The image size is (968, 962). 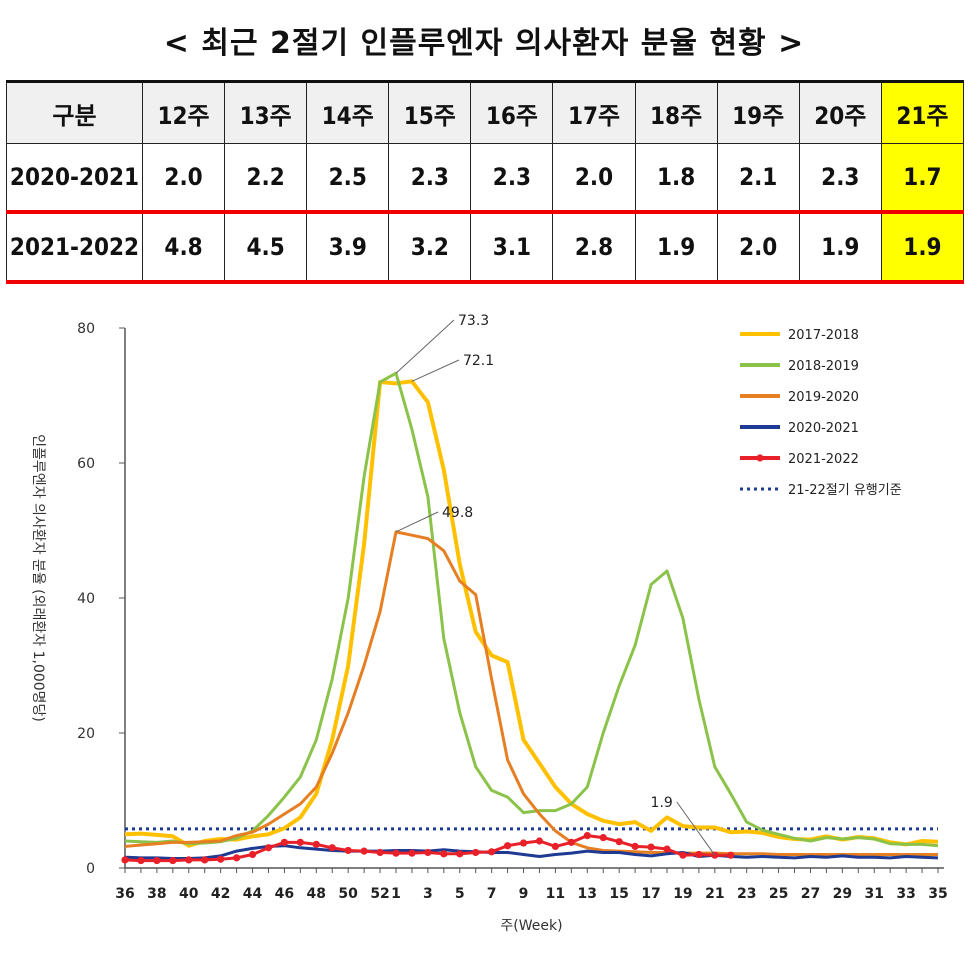 I want to click on x-tick-label: 52, so click(x=379, y=894).